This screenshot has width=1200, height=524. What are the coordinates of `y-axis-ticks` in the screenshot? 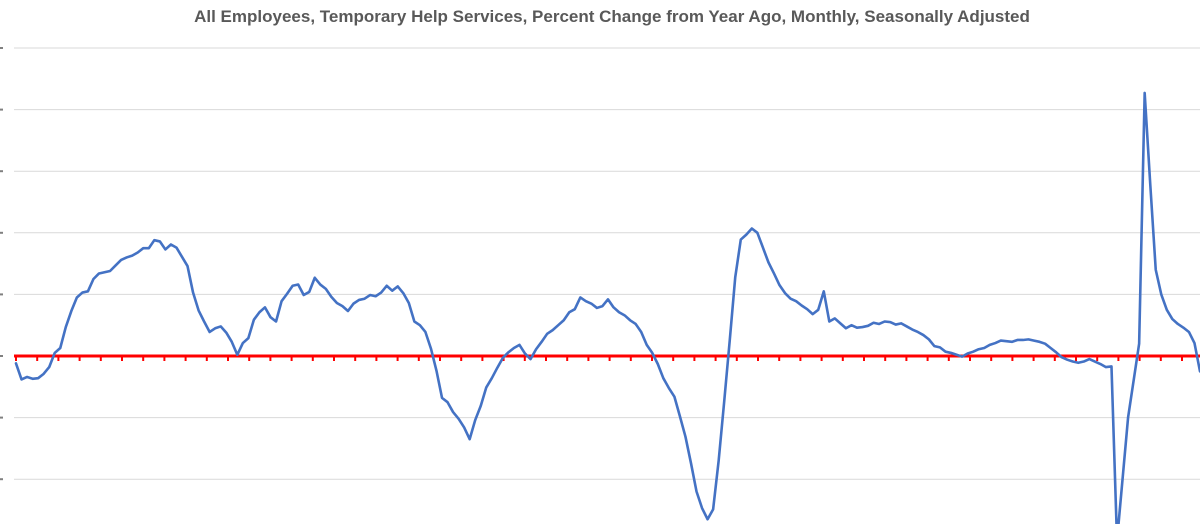 It's located at (1, 264).